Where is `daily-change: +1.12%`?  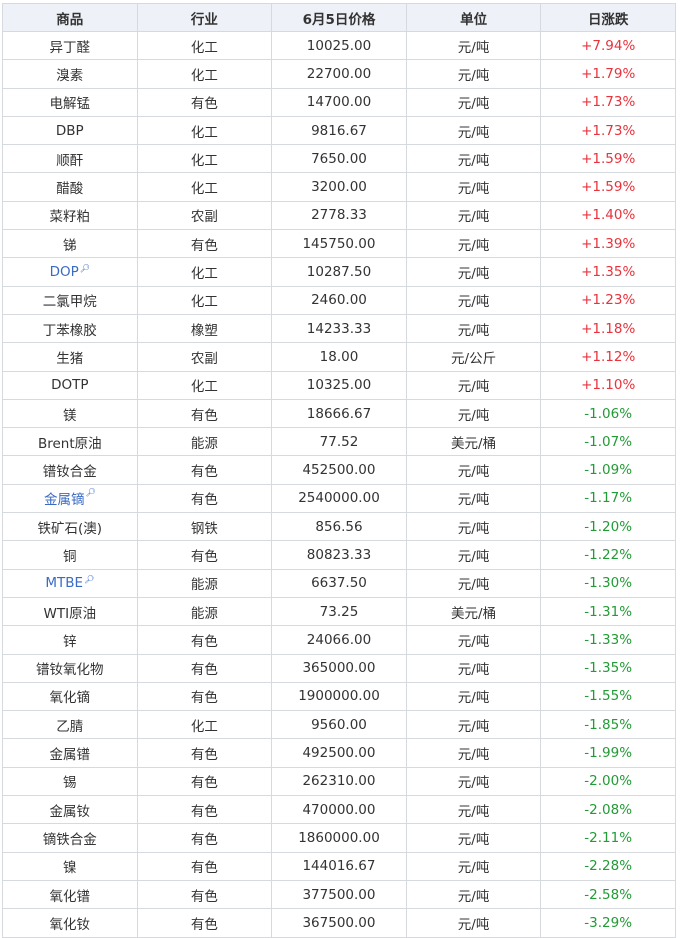
daily-change: +1.12% is located at coordinates (608, 356).